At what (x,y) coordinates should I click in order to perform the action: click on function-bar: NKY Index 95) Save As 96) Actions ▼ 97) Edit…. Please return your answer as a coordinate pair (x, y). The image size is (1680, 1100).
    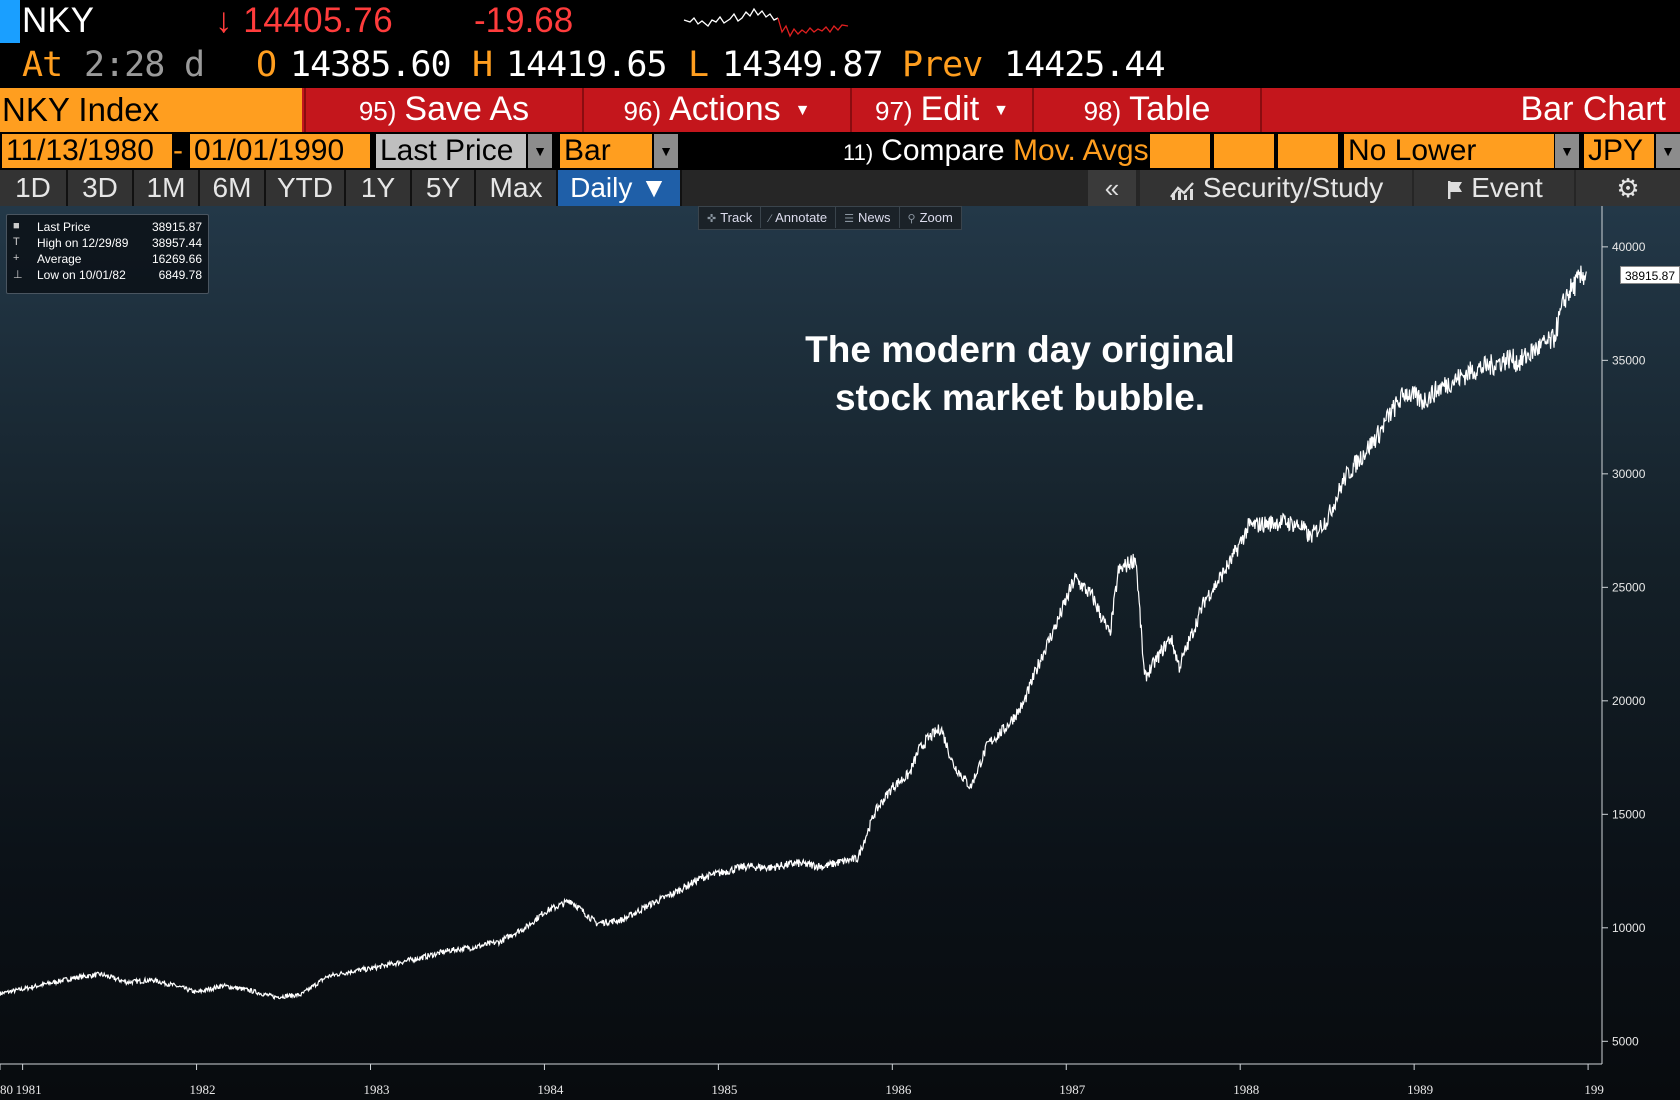
    Looking at the image, I should click on (840, 110).